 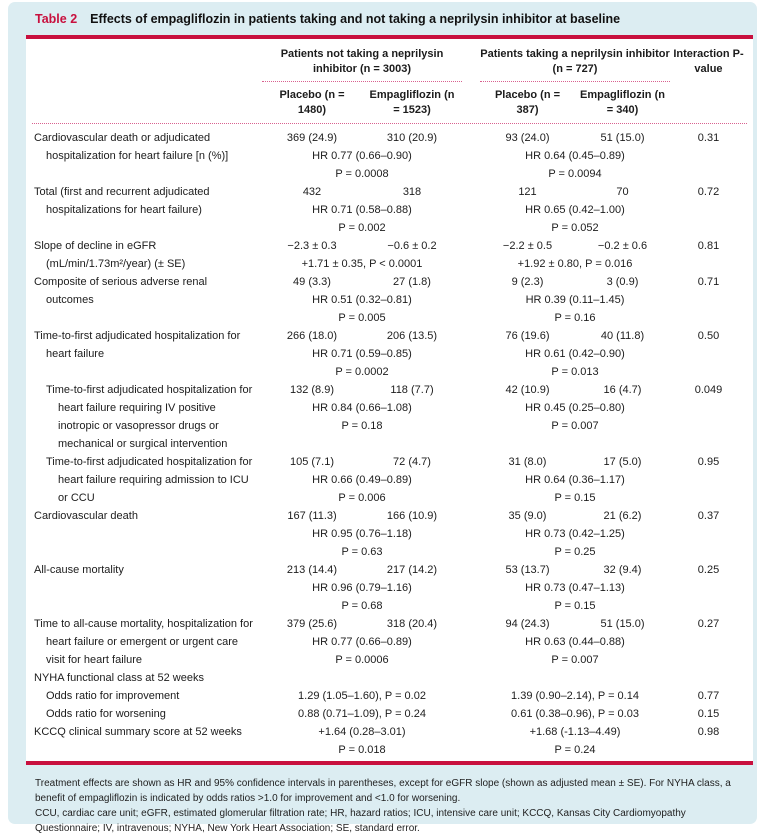 I want to click on g2-hr-value: HR 0.73 (0.47–1.13), so click(x=575, y=588).